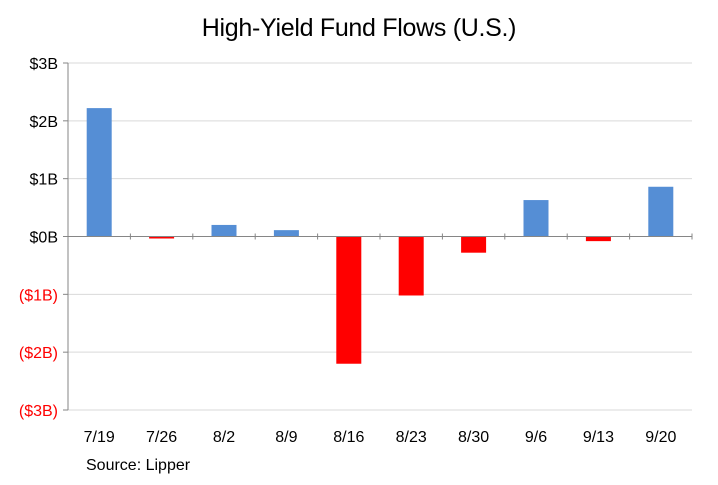 The width and height of the screenshot is (718, 485). I want to click on x-tick-label: 8/16, so click(348, 437).